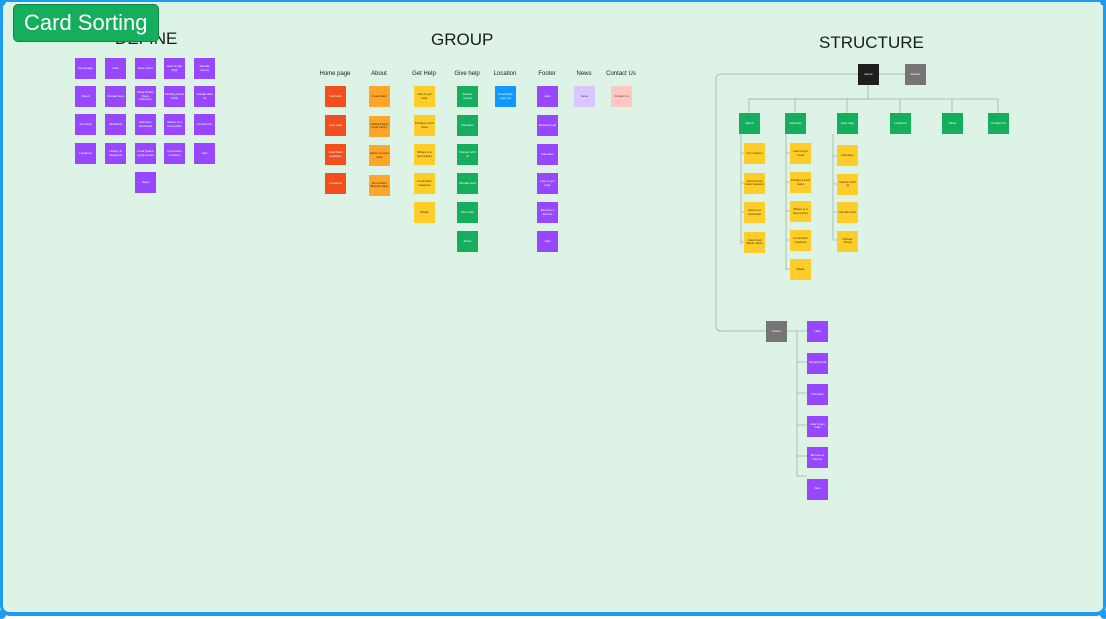 This screenshot has width=1106, height=619. What do you see at coordinates (379, 155) in the screenshot?
I see `group-card: About us Give back` at bounding box center [379, 155].